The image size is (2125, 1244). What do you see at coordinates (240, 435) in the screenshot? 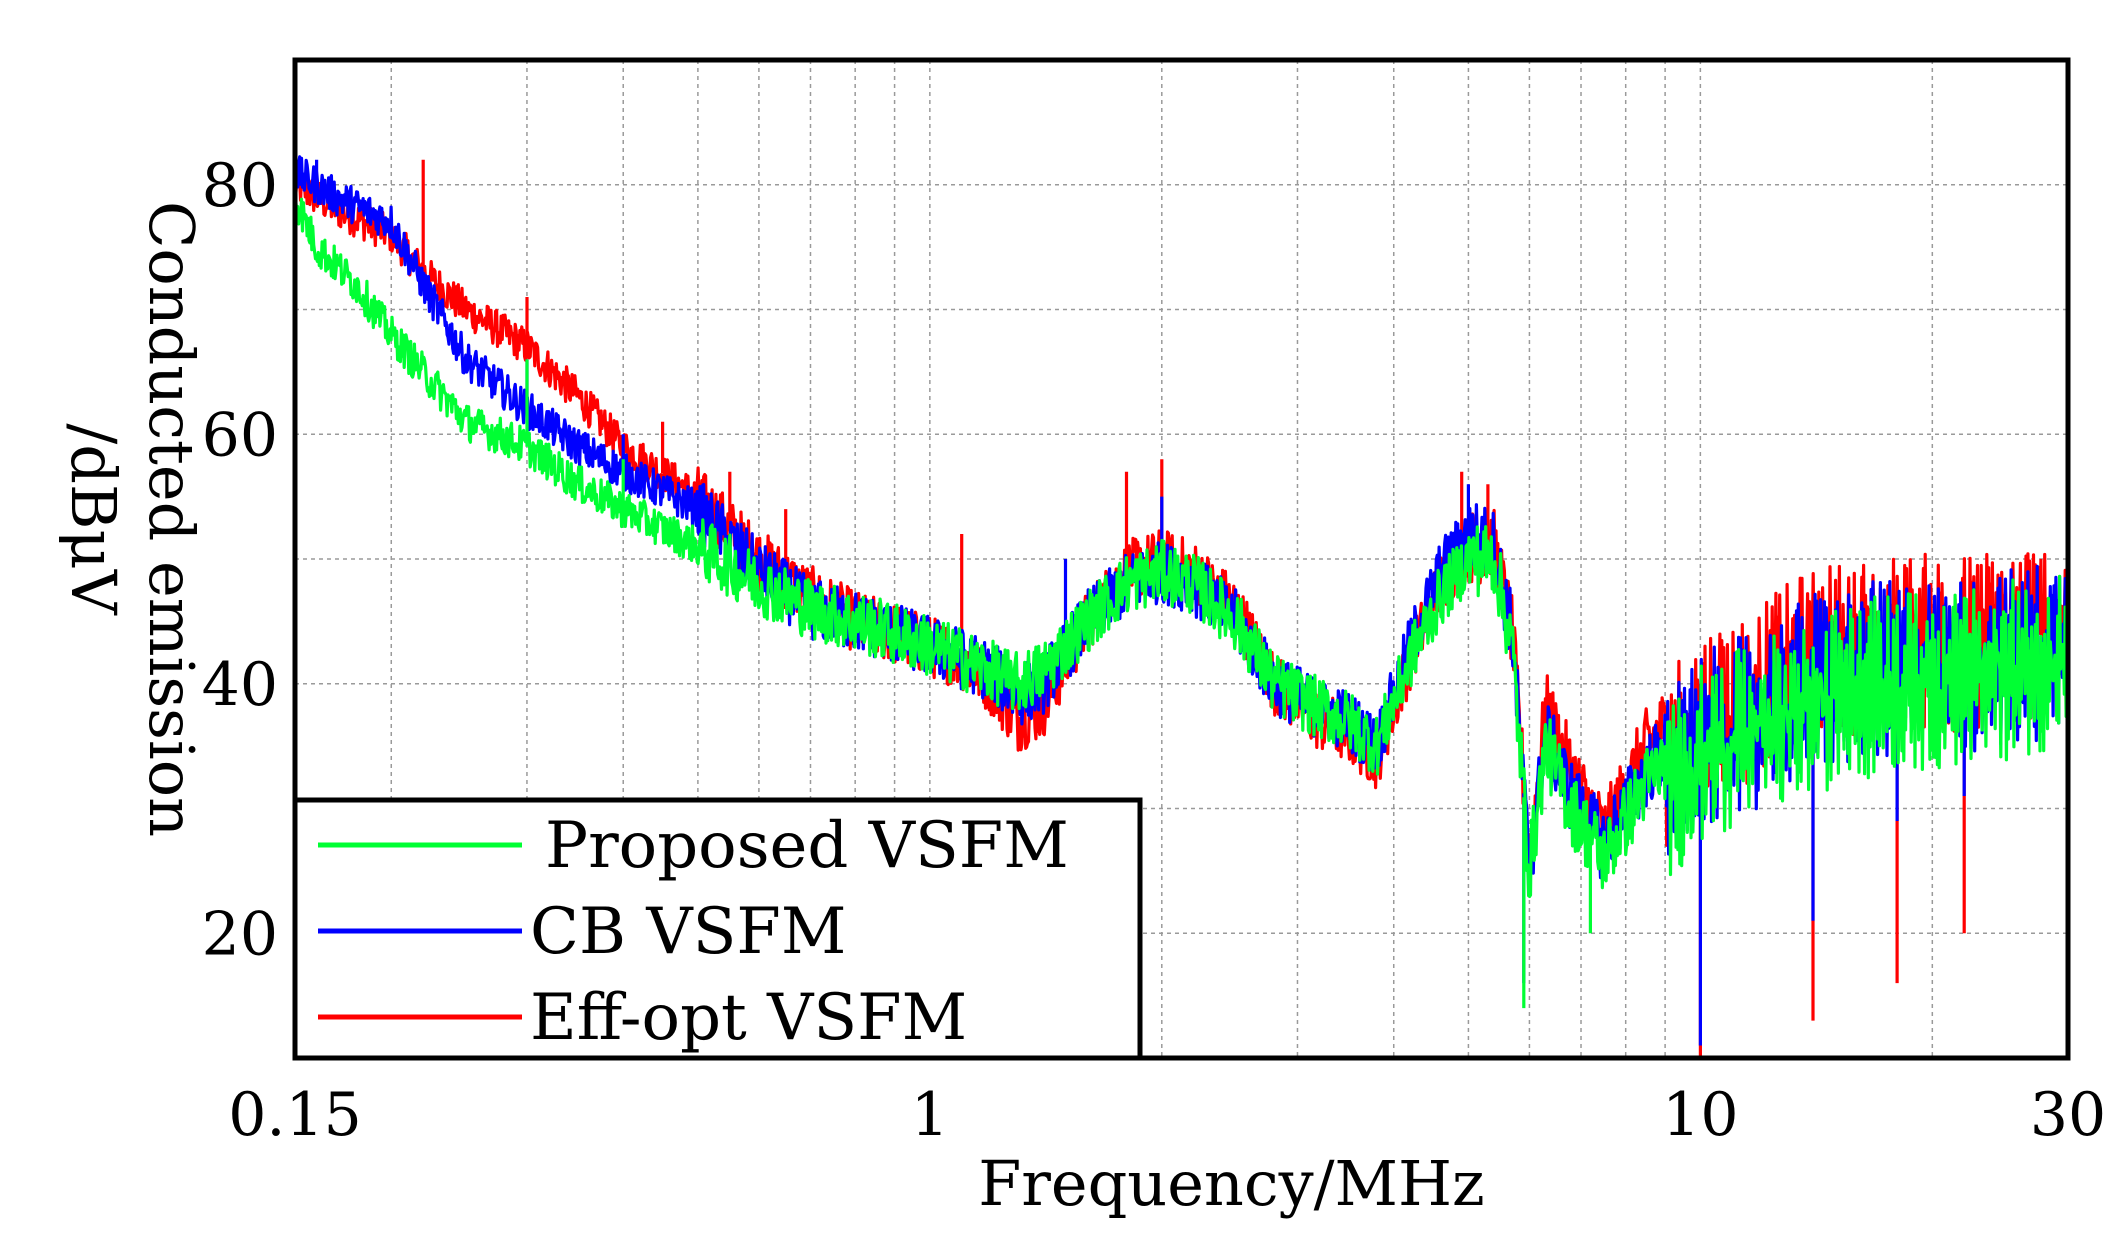
I see `y-tick-label: 60` at bounding box center [240, 435].